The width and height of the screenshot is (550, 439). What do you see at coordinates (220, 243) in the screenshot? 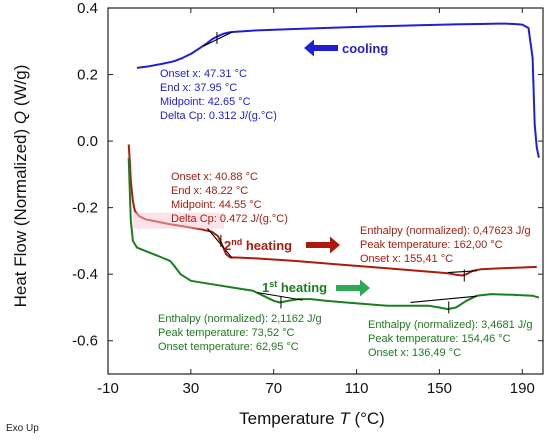
I see `second-tg-tangent` at bounding box center [220, 243].